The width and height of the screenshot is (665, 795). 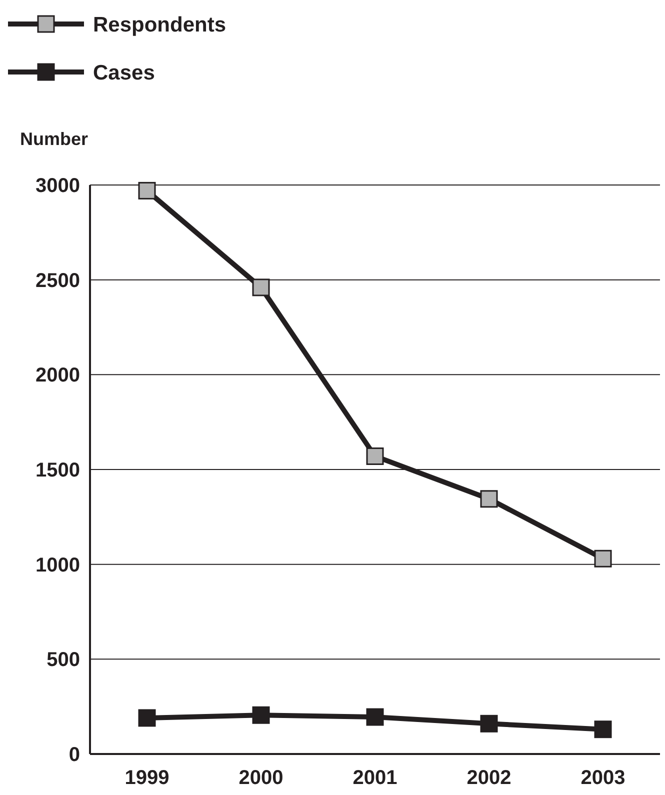 I want to click on y-tick-label: 1000, so click(x=58, y=565).